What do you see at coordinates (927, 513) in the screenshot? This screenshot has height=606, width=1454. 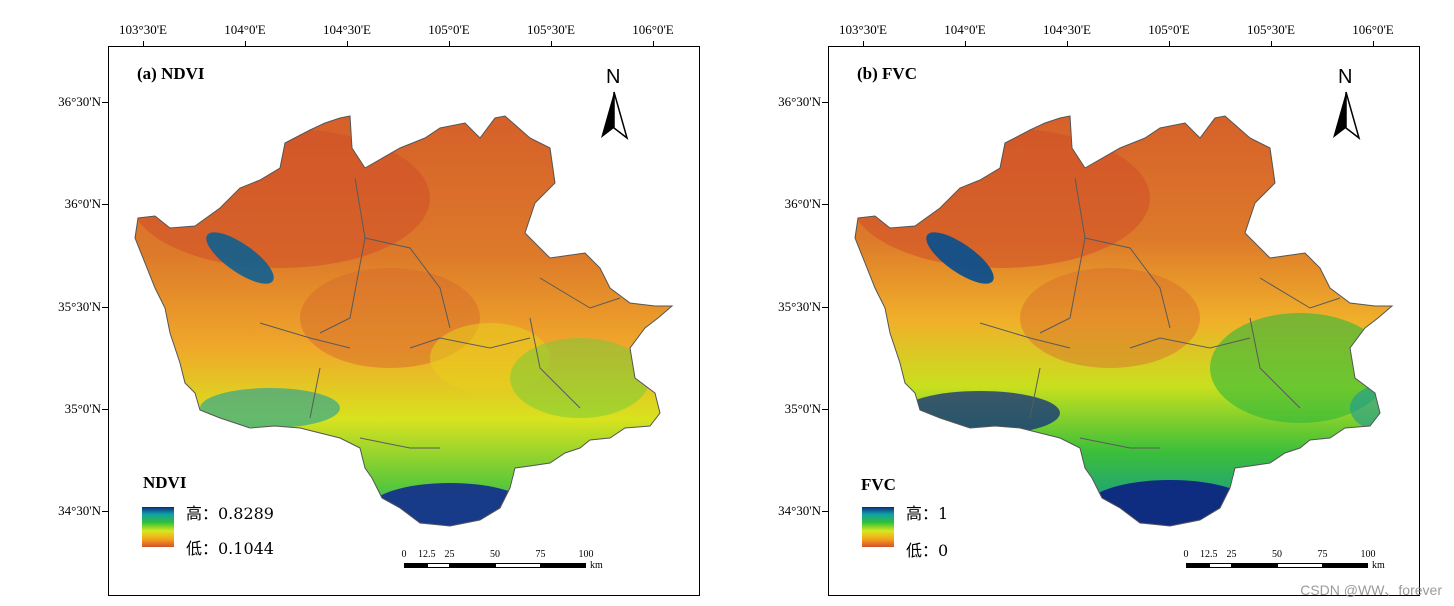 I see `legend-high-label: 高：1` at bounding box center [927, 513].